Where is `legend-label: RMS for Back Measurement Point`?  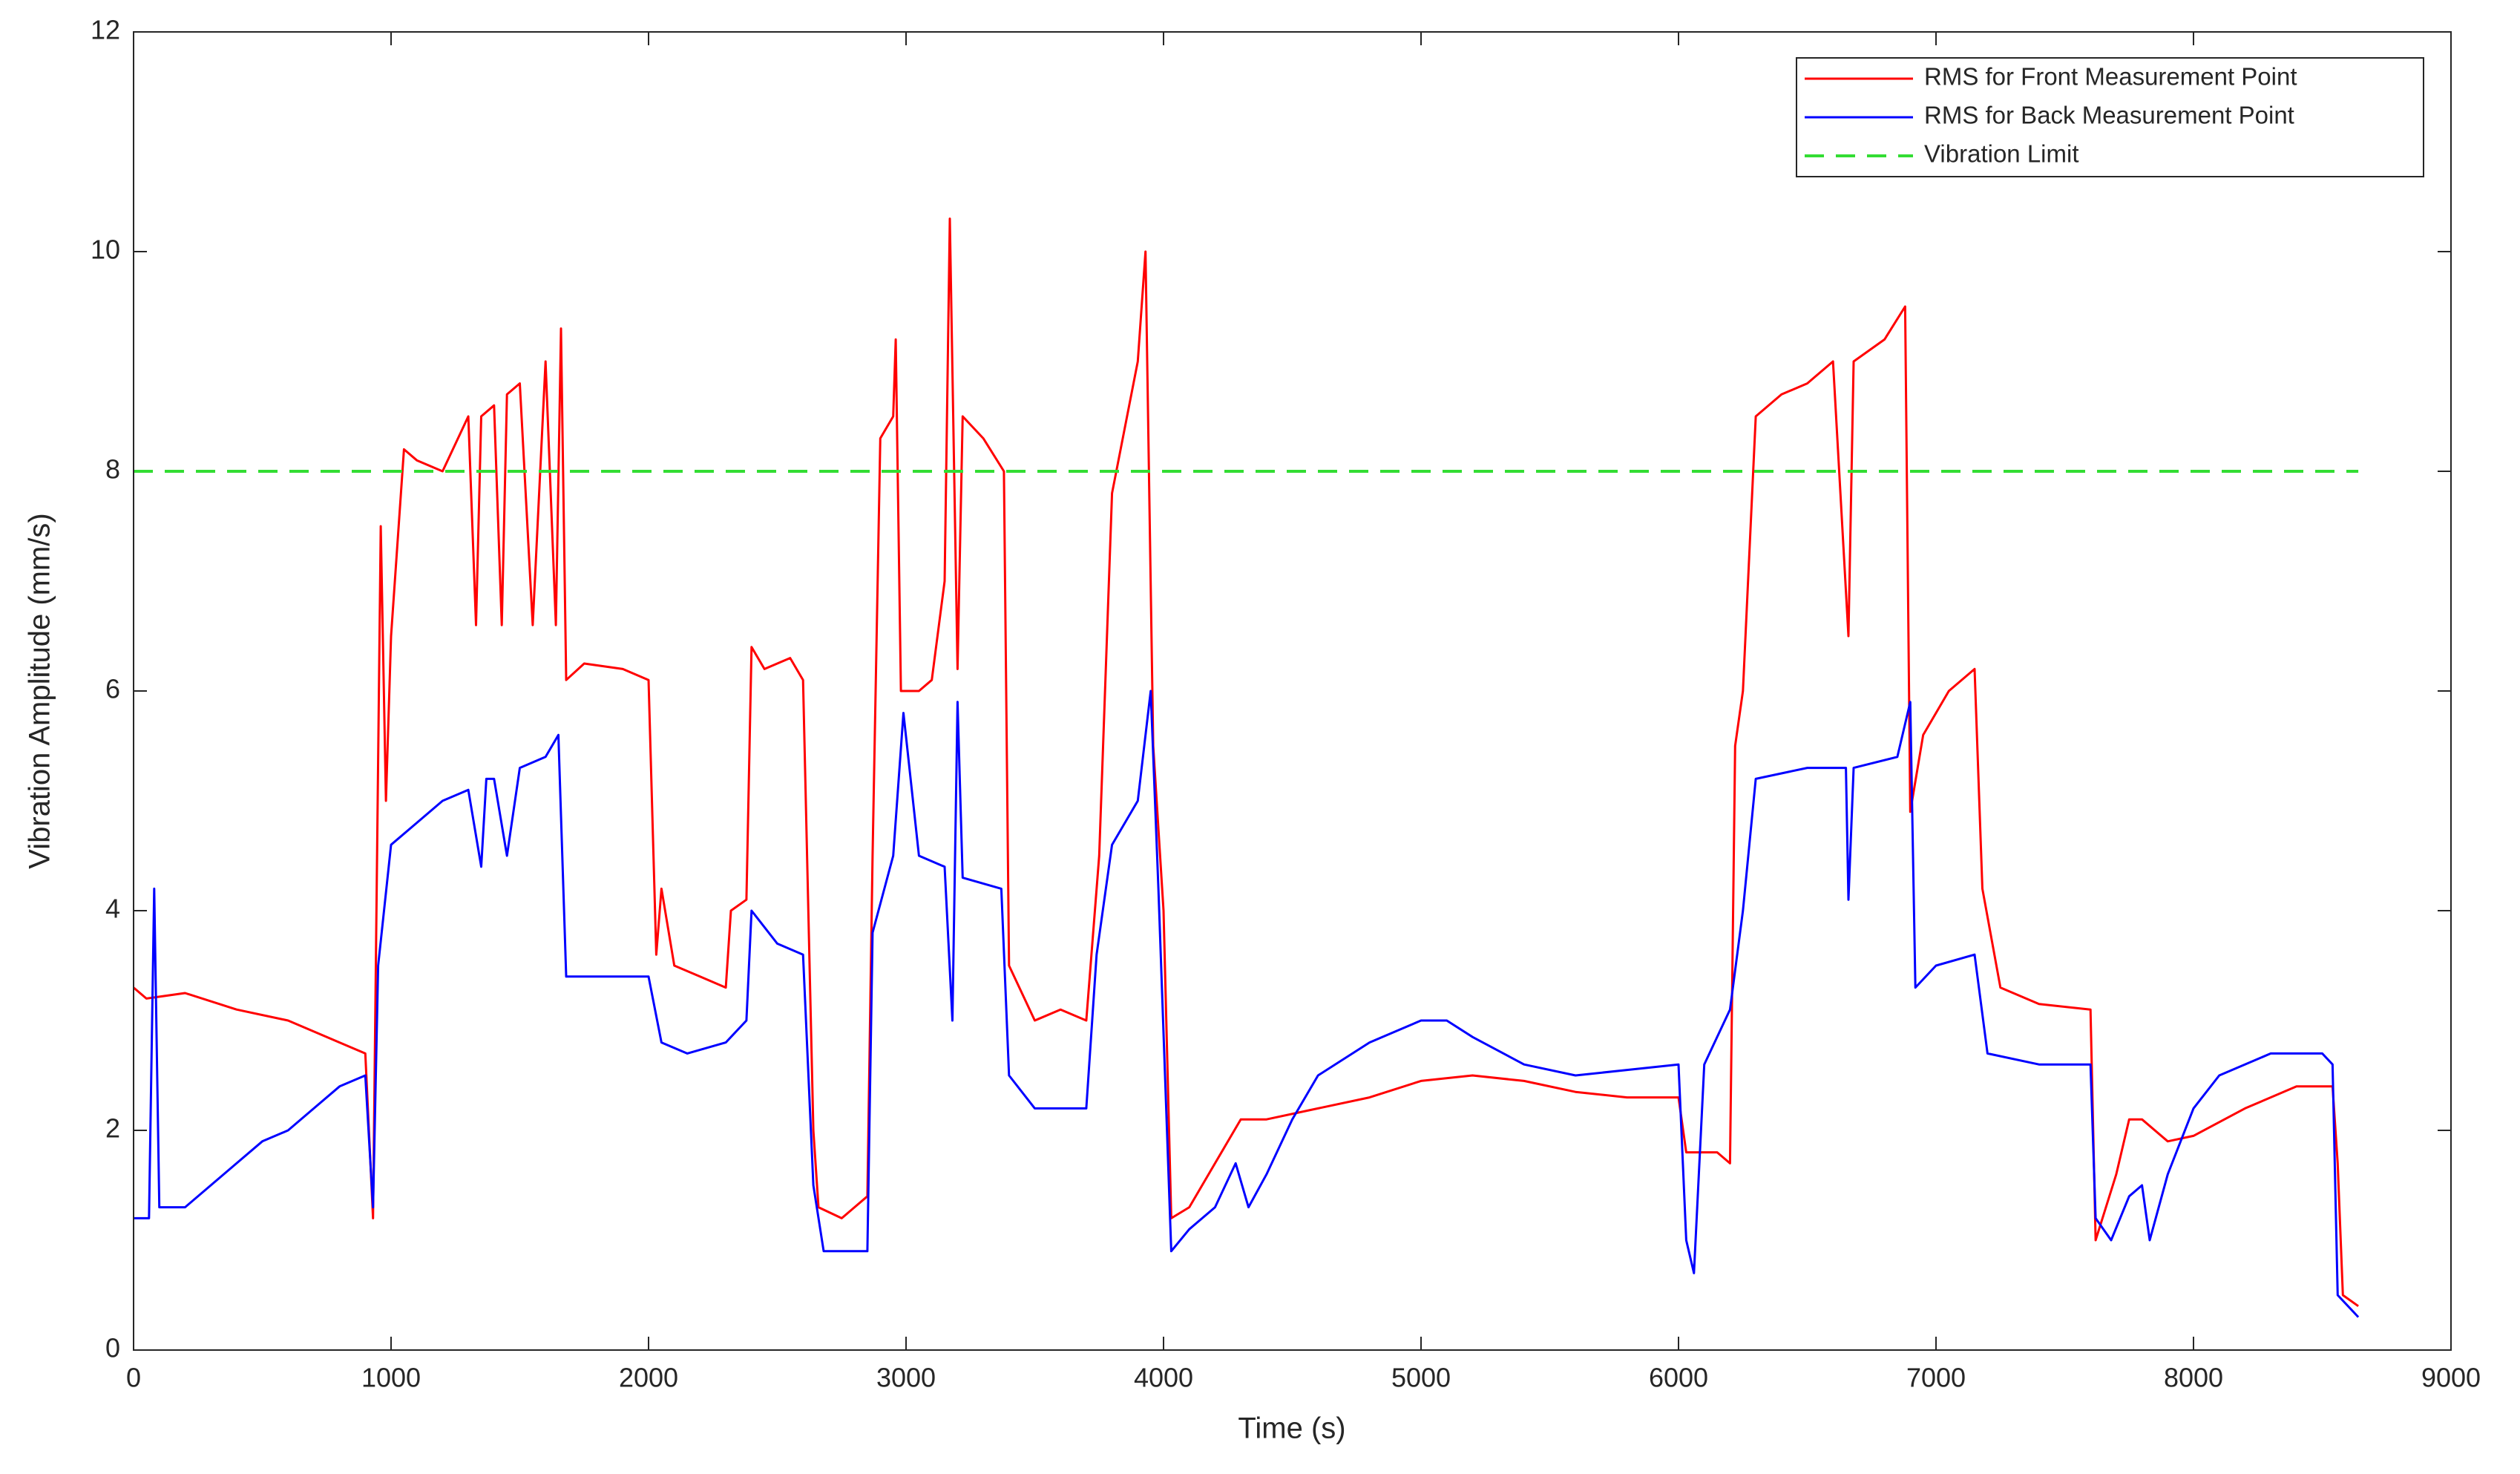
legend-label: RMS for Back Measurement Point is located at coordinates (2109, 115).